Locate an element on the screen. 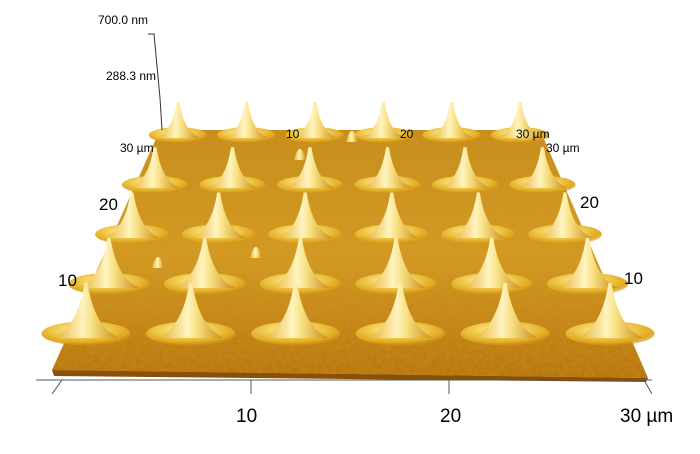  right-axis-tick-label-10: 10 is located at coordinates (633, 278).